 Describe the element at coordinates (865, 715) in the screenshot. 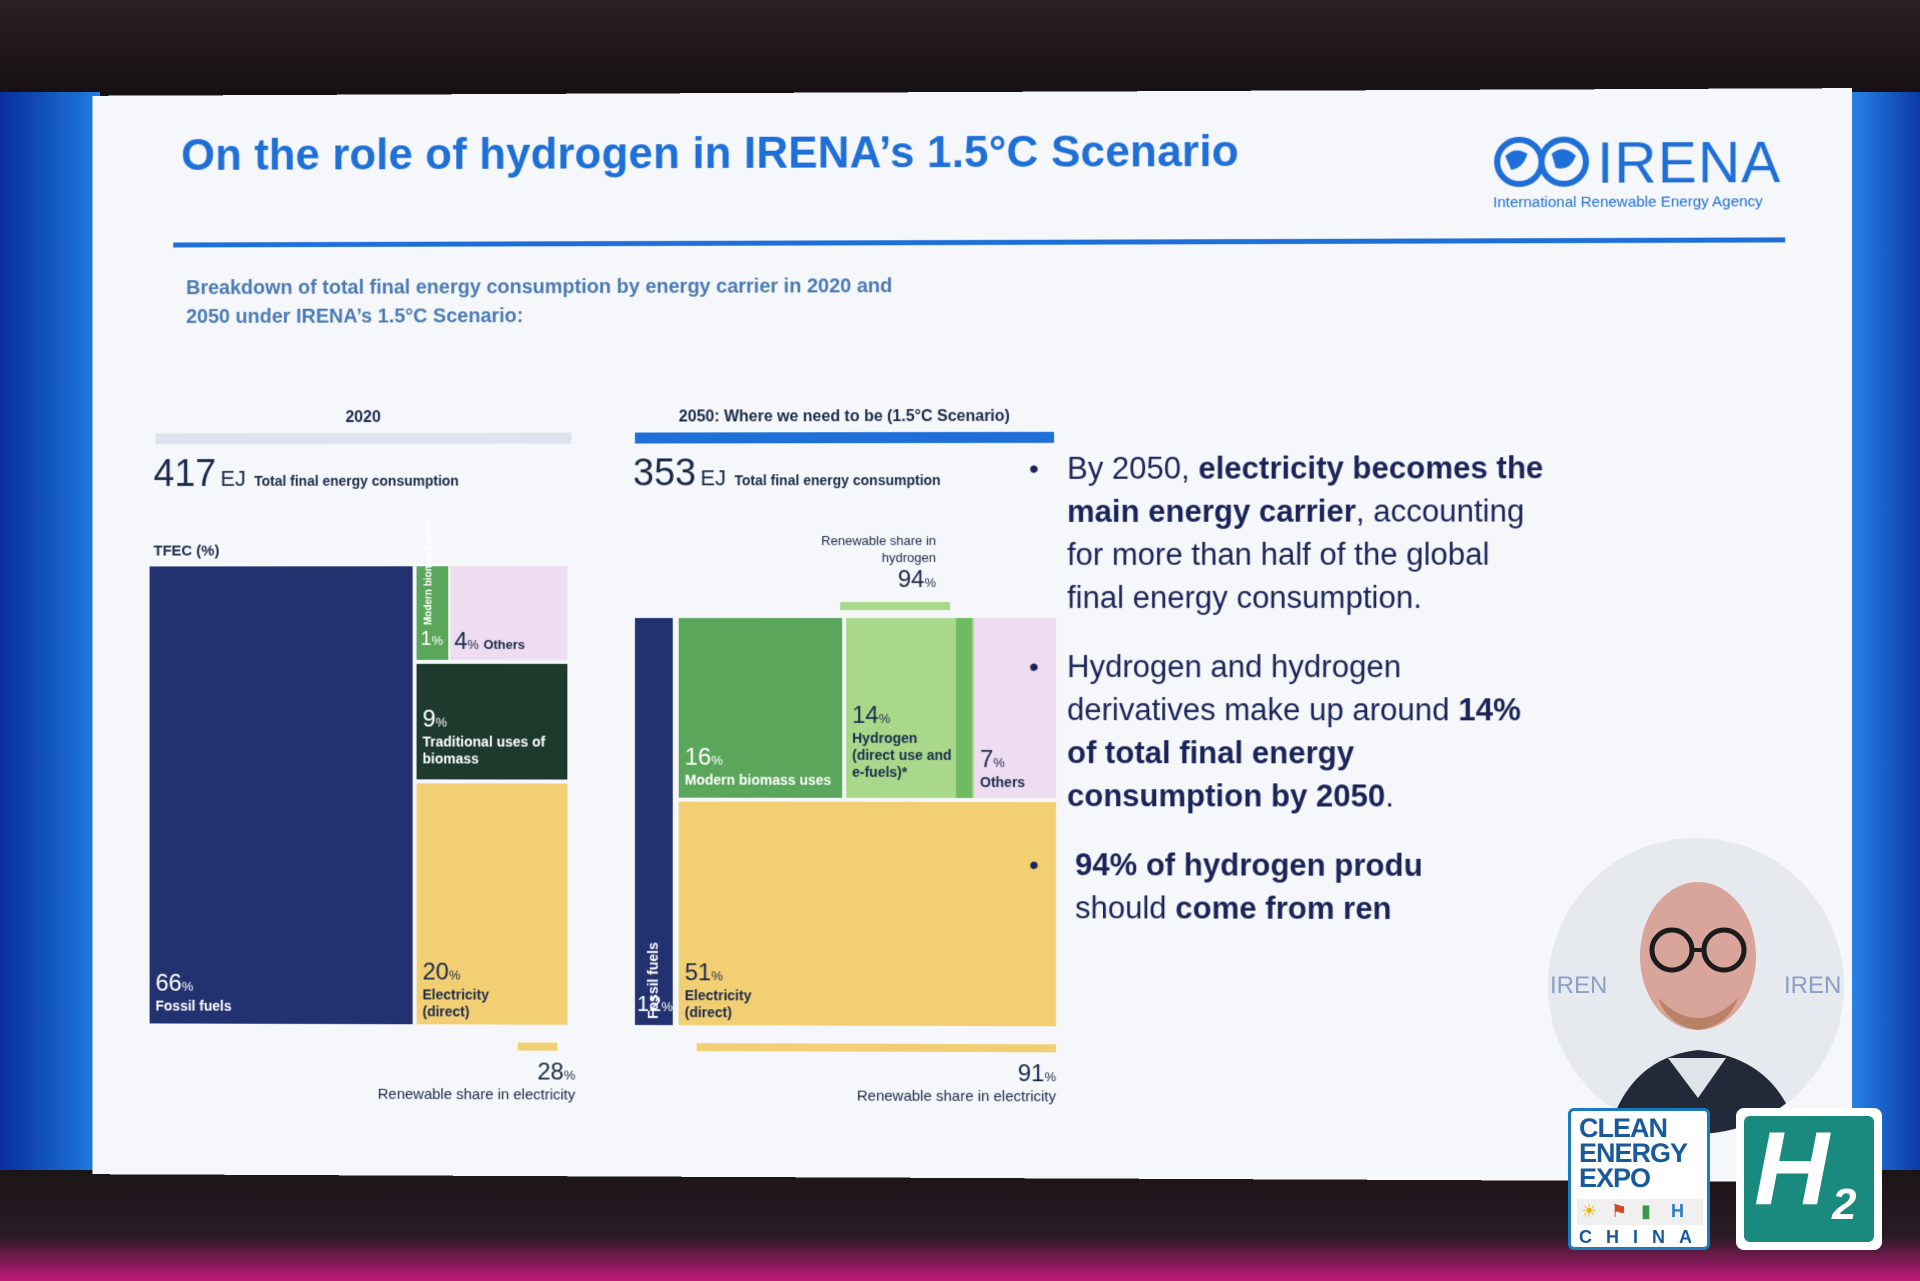

I see `value-hydrogen-2050: 14` at that location.